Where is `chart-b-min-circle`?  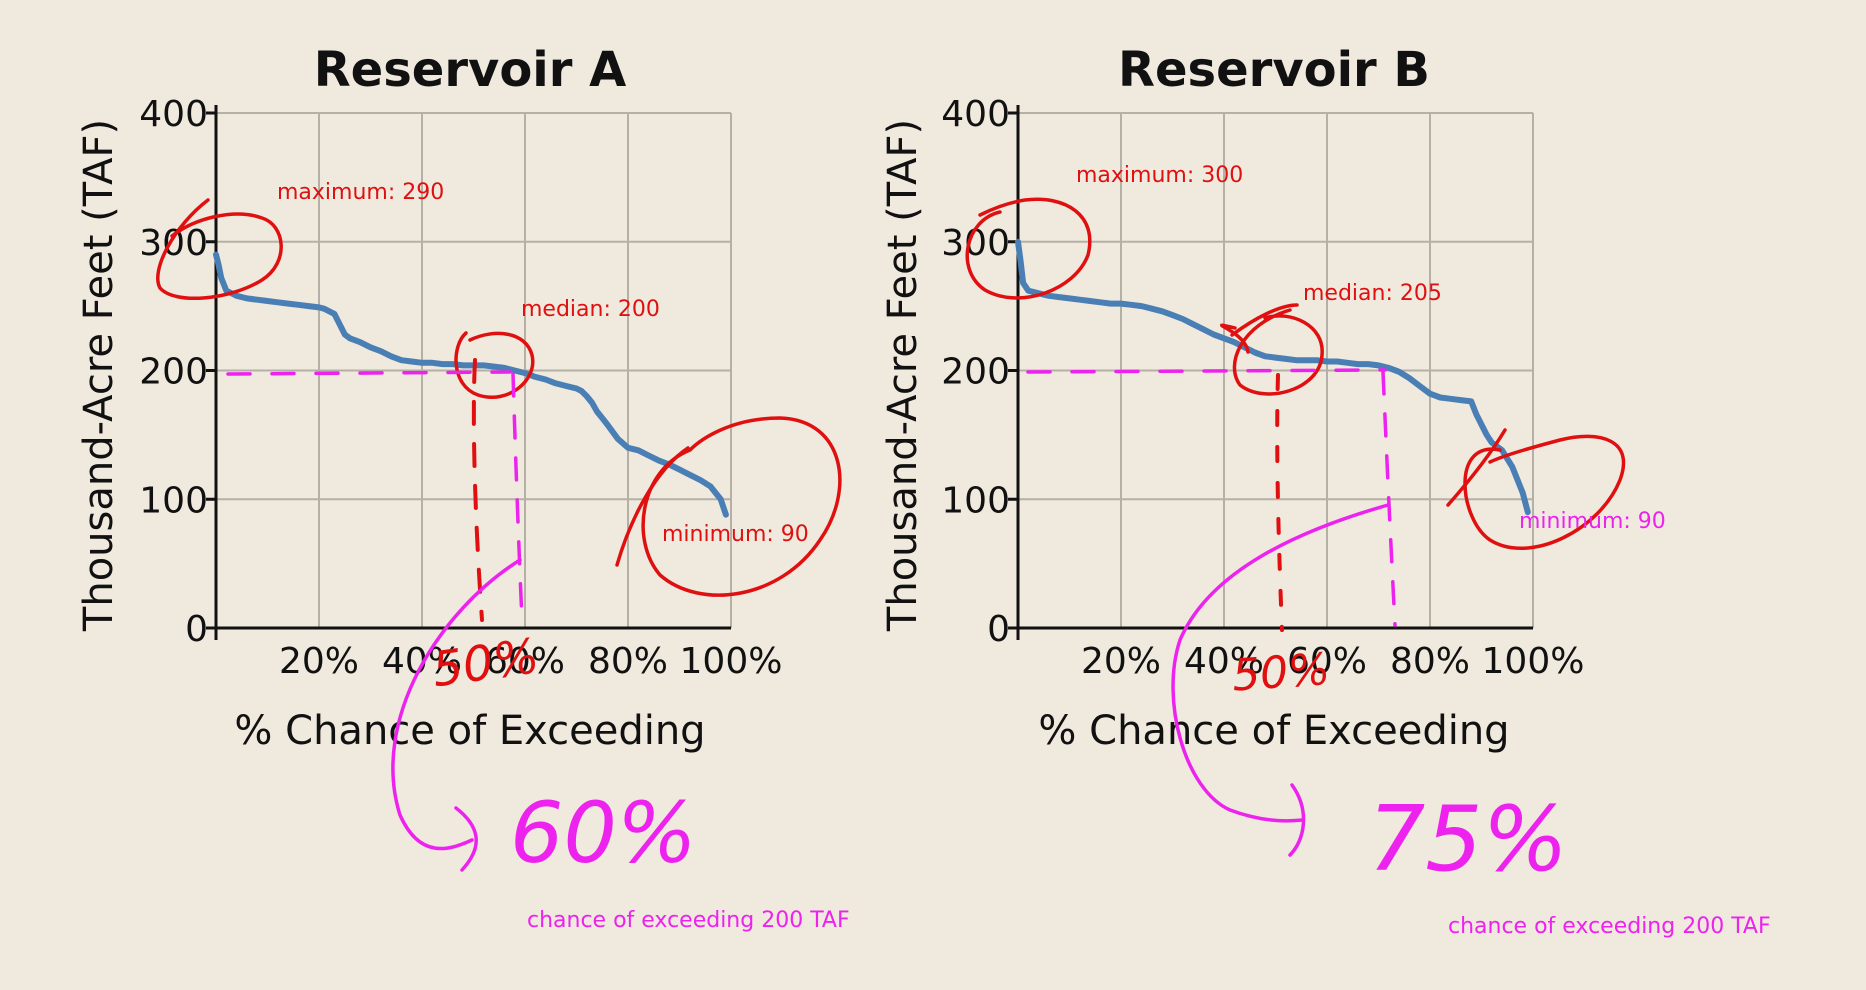 chart-b-min-circle is located at coordinates (1544, 492).